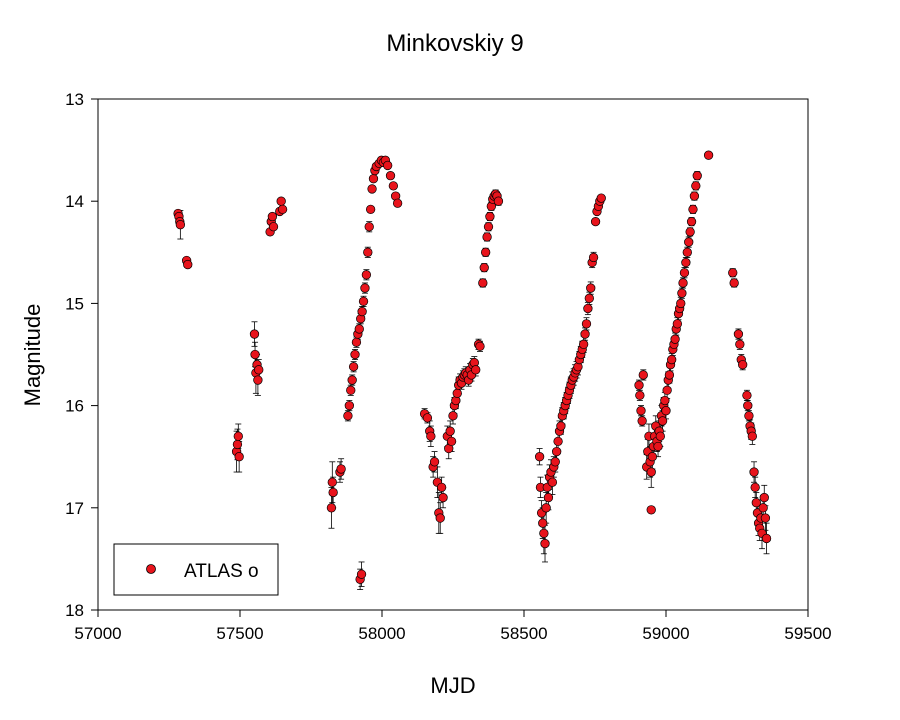 This screenshot has width=900, height=720. Describe the element at coordinates (74, 406) in the screenshot. I see `y-tick-label: 16` at that location.